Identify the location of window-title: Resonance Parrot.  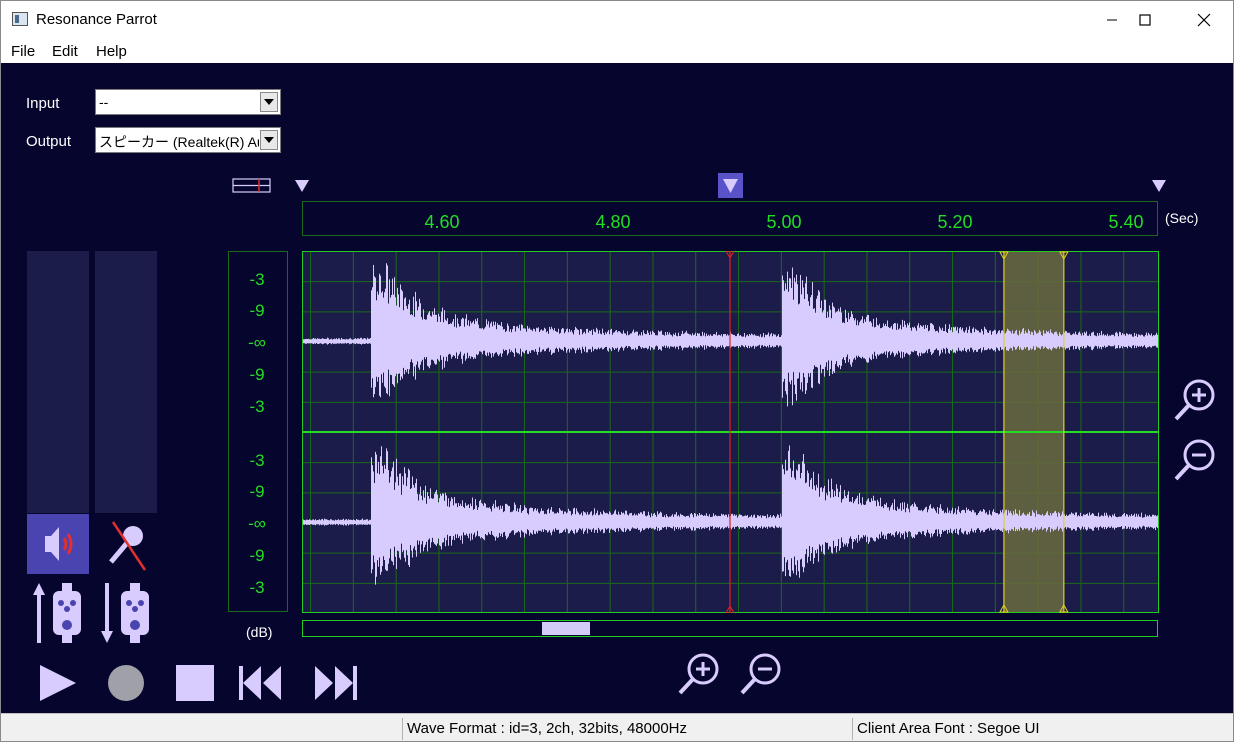
(96, 19).